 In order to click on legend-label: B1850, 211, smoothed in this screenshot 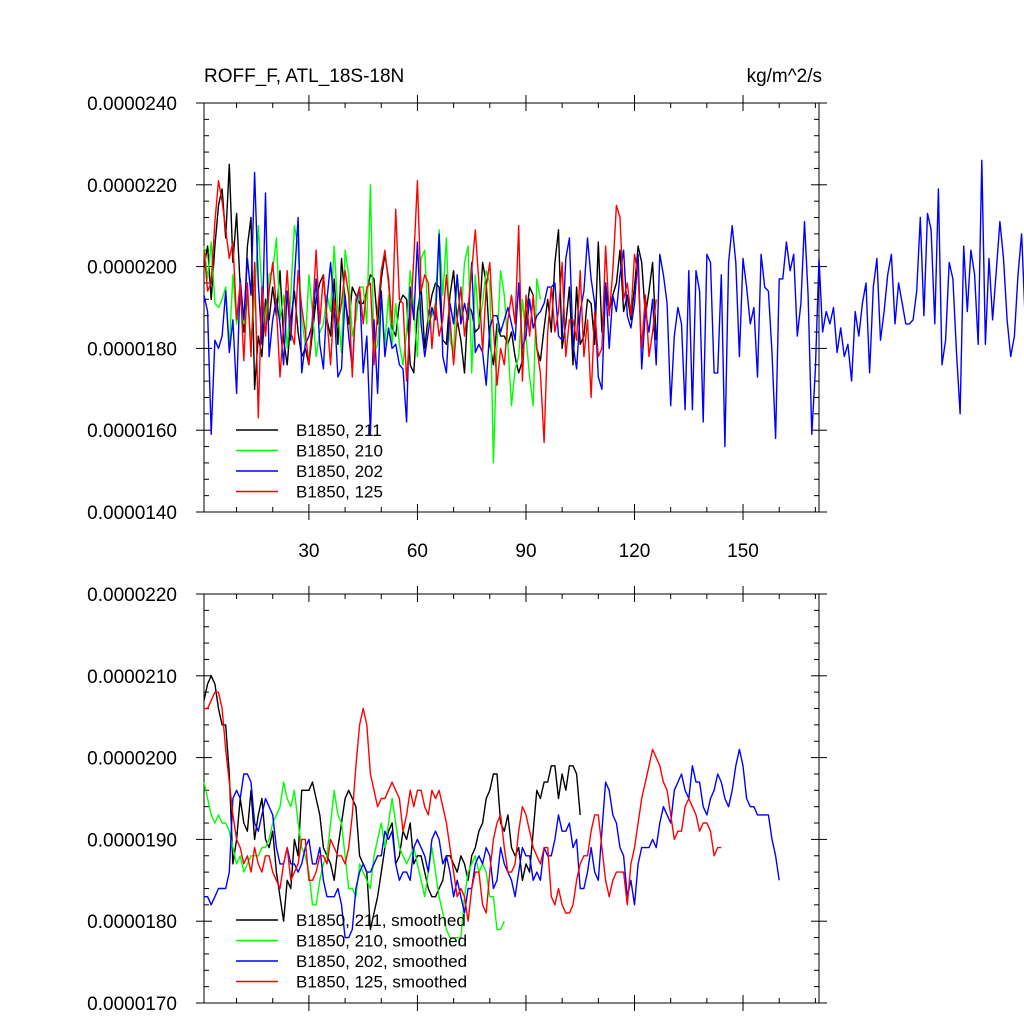, I will do `click(381, 920)`.